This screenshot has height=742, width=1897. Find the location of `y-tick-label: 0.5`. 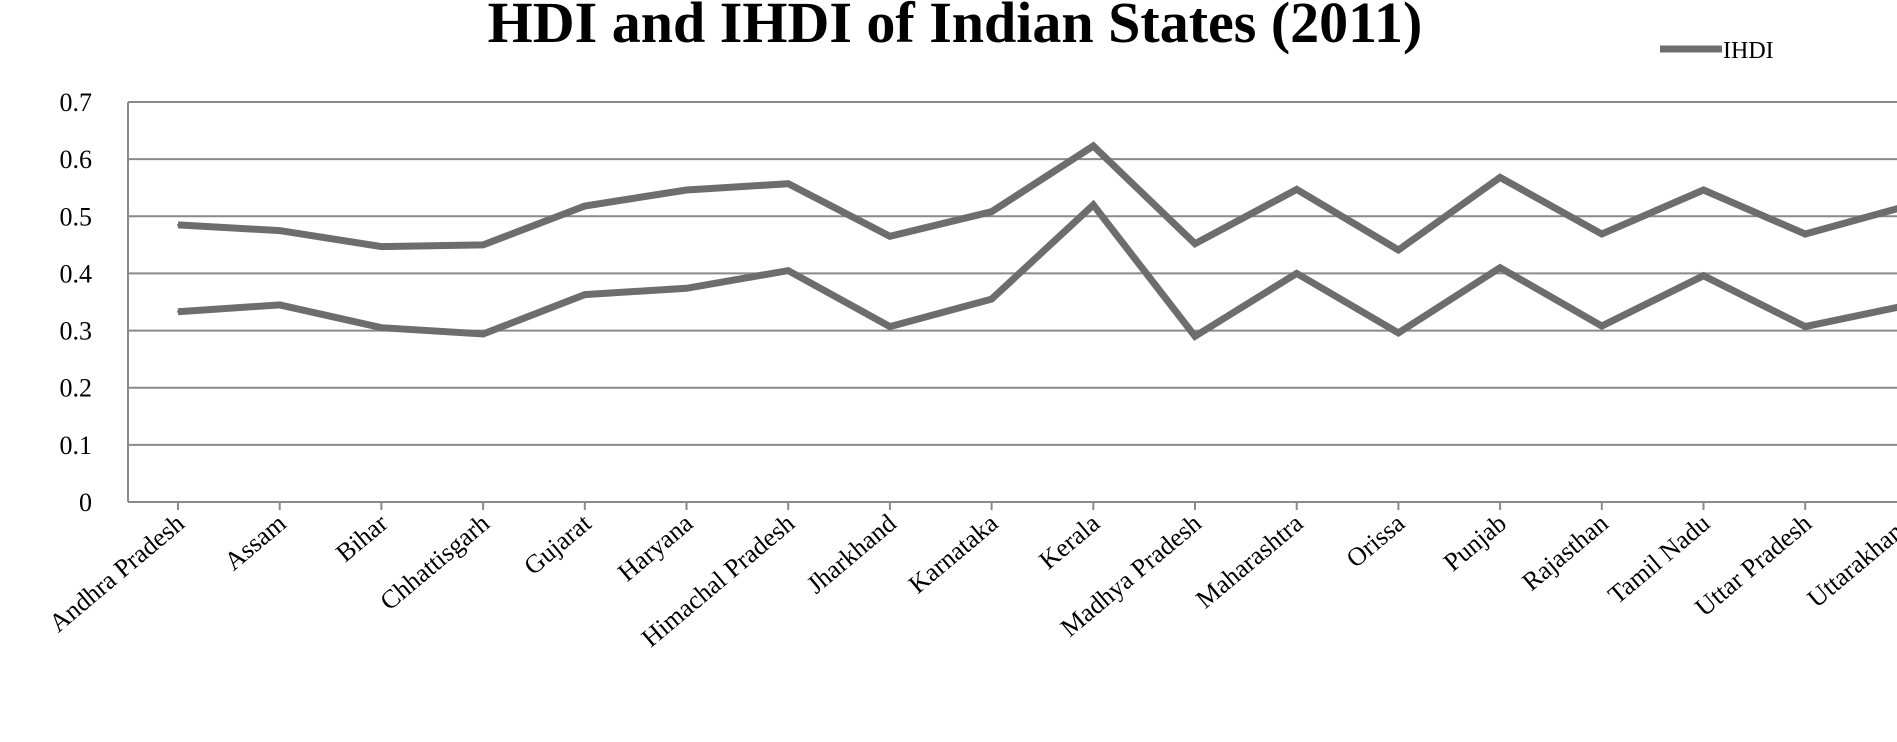

y-tick-label: 0.5 is located at coordinates (76, 216).